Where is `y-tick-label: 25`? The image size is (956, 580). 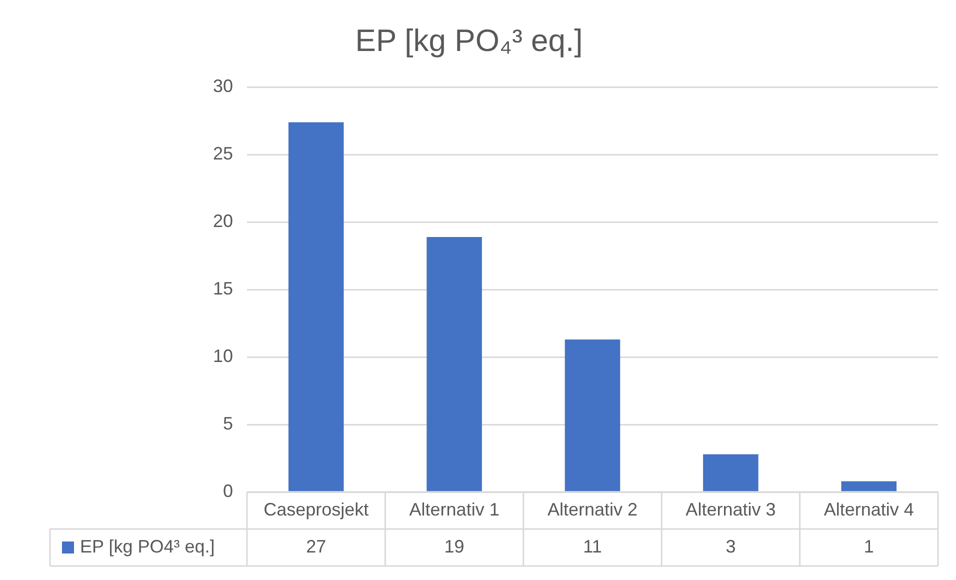 y-tick-label: 25 is located at coordinates (222, 154).